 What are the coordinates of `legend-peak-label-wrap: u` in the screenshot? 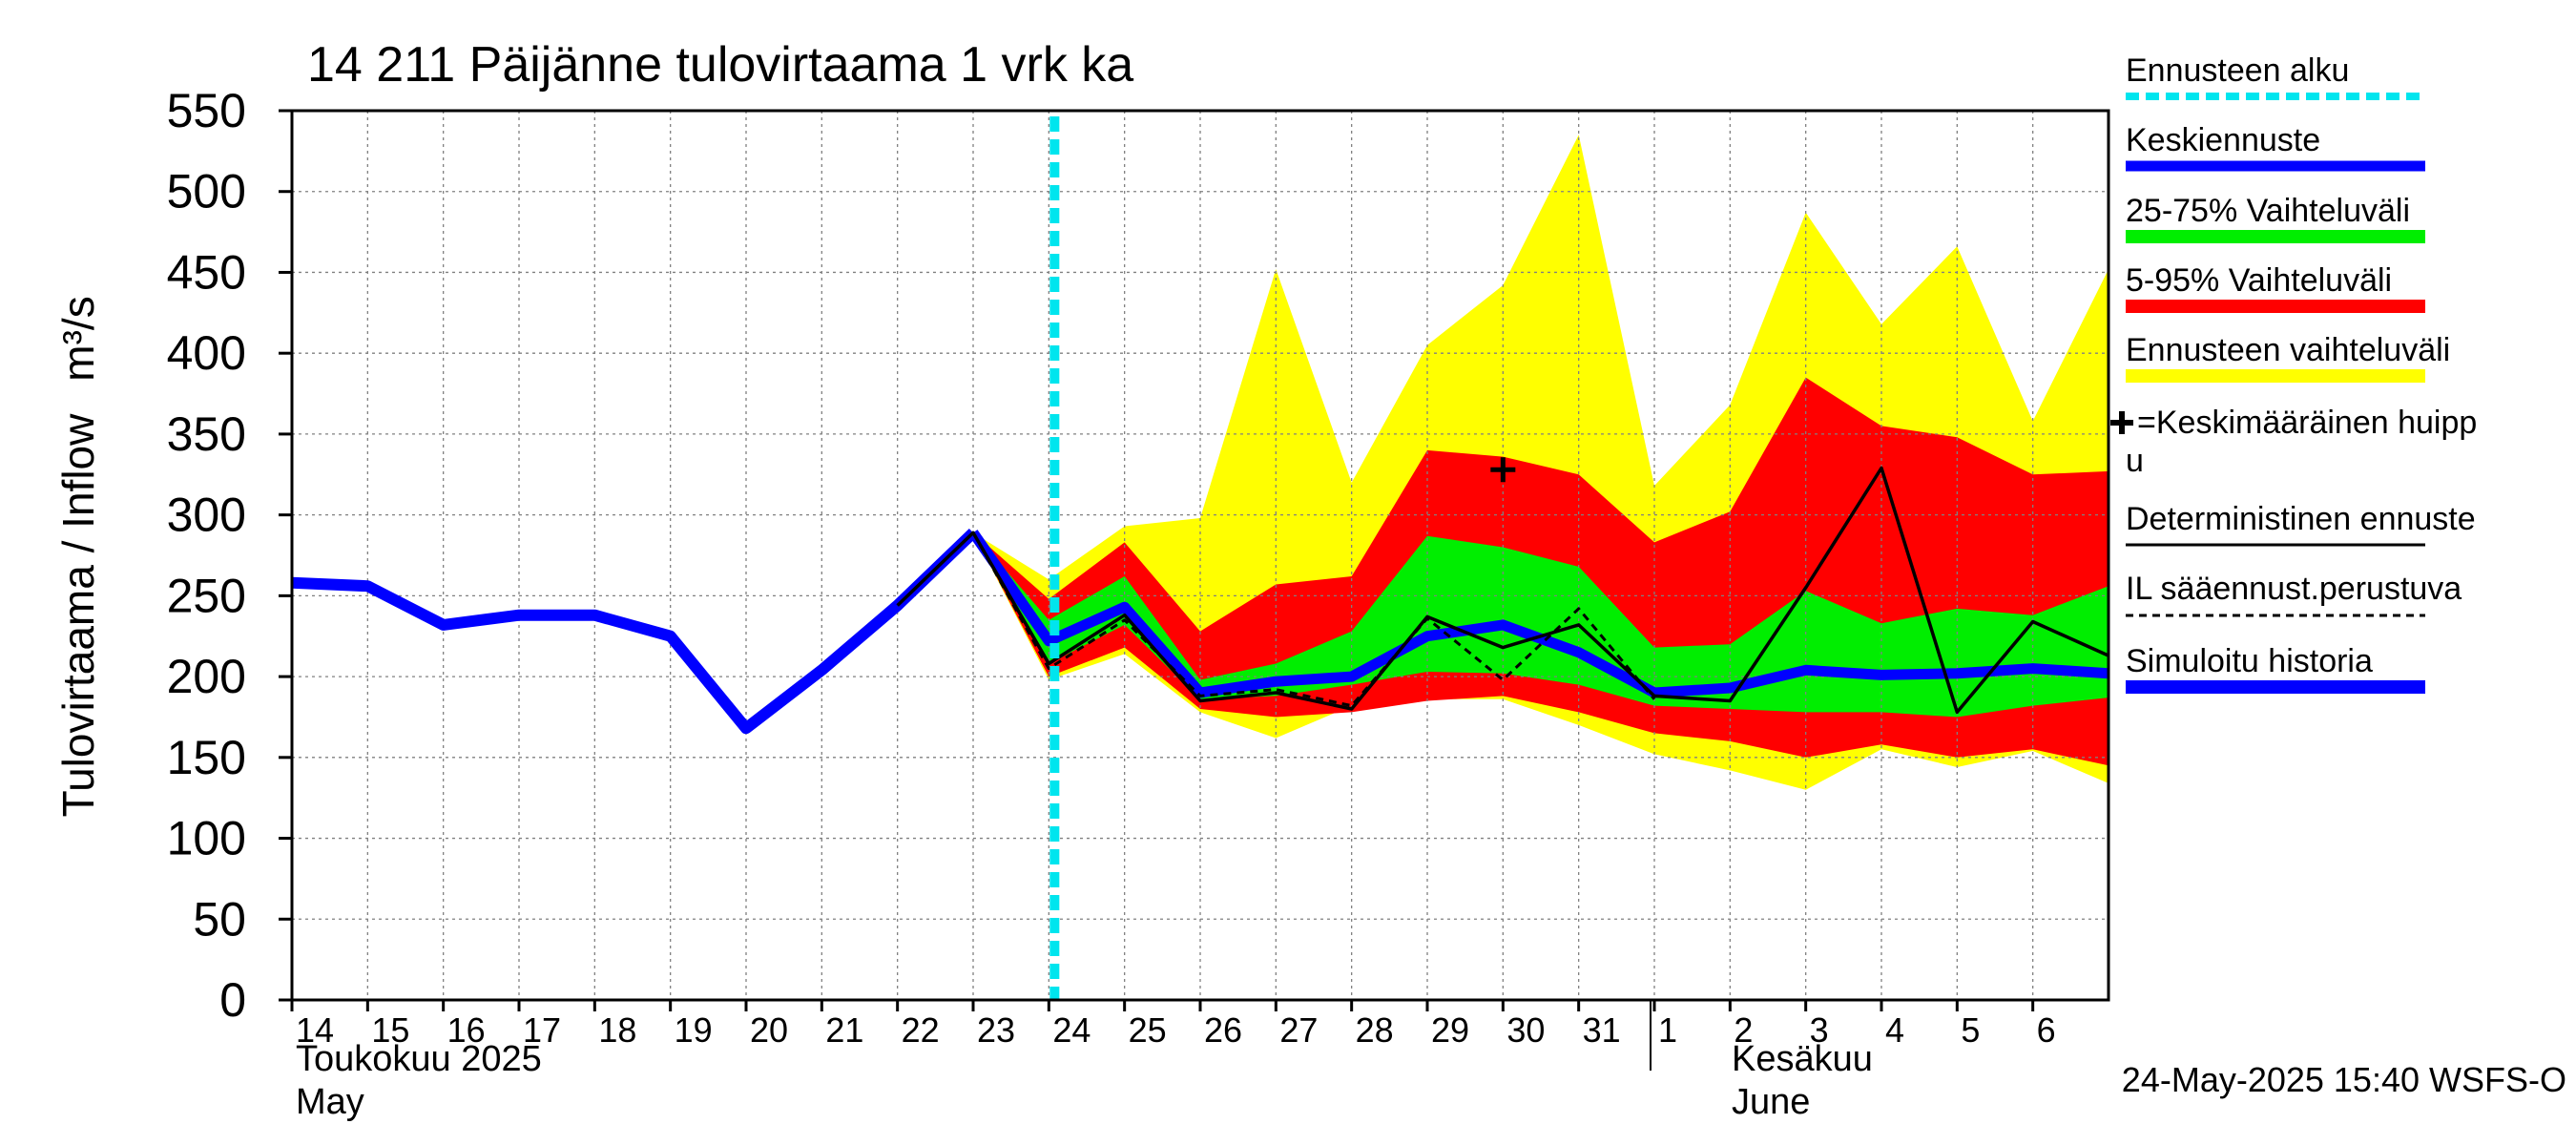 It's located at (2135, 461).